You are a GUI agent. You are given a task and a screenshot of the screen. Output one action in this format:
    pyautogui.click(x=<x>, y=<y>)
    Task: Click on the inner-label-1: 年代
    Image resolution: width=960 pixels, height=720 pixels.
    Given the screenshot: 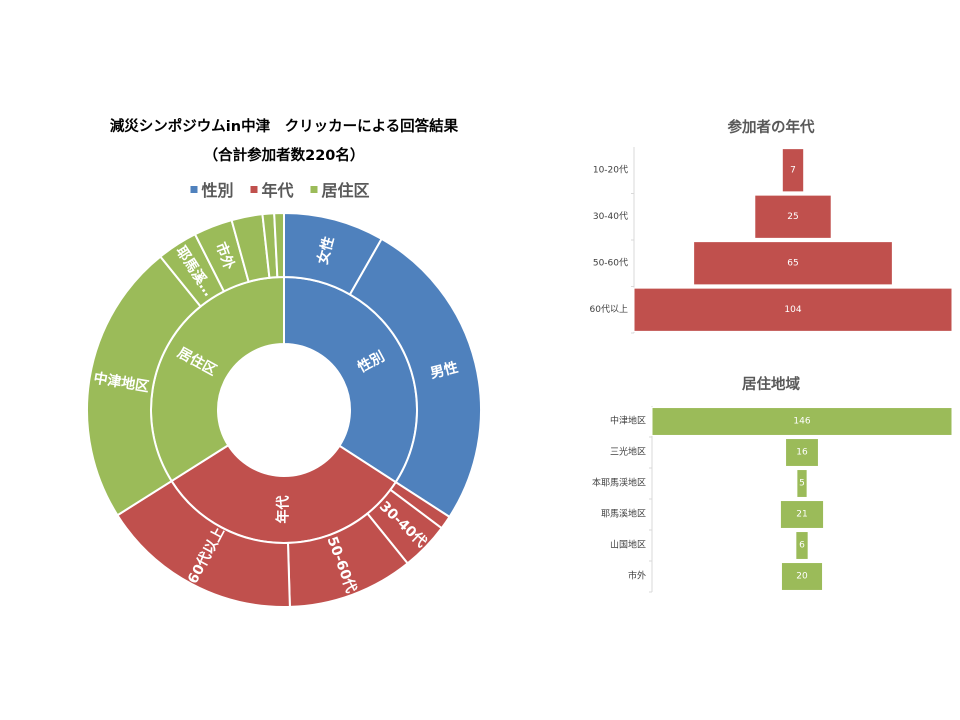 What is the action you would take?
    pyautogui.click(x=282, y=509)
    